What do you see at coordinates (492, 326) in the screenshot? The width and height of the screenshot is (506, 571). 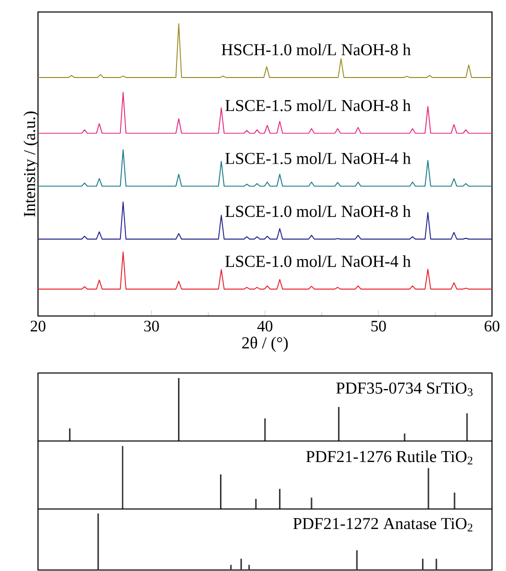 I see `x-tick-label: 60` at bounding box center [492, 326].